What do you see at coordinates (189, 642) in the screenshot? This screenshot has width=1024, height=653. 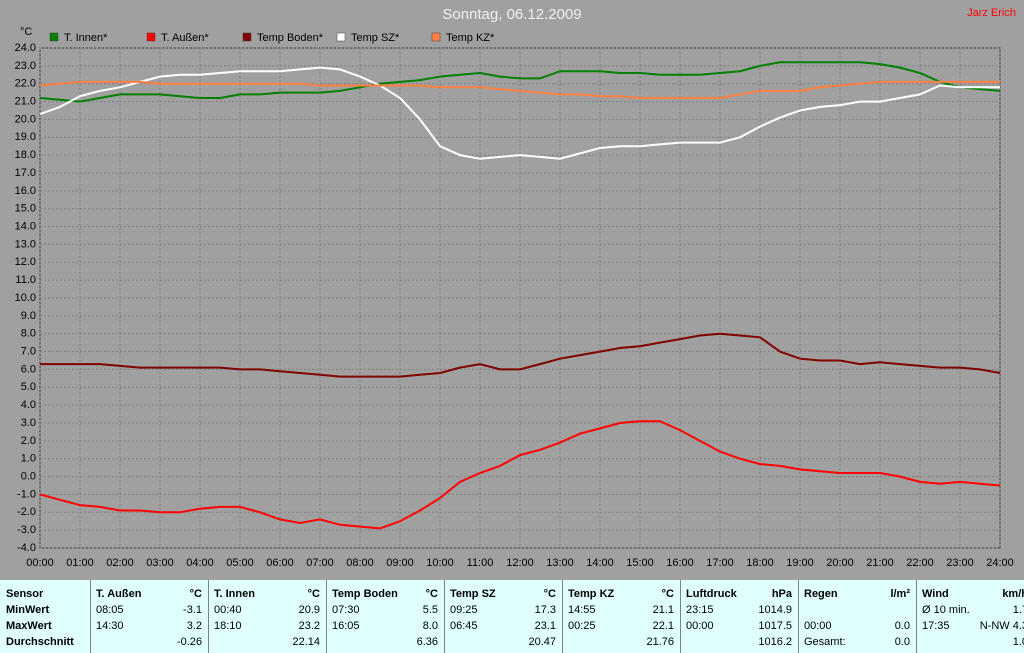 I see `table-cell: -0.26` at bounding box center [189, 642].